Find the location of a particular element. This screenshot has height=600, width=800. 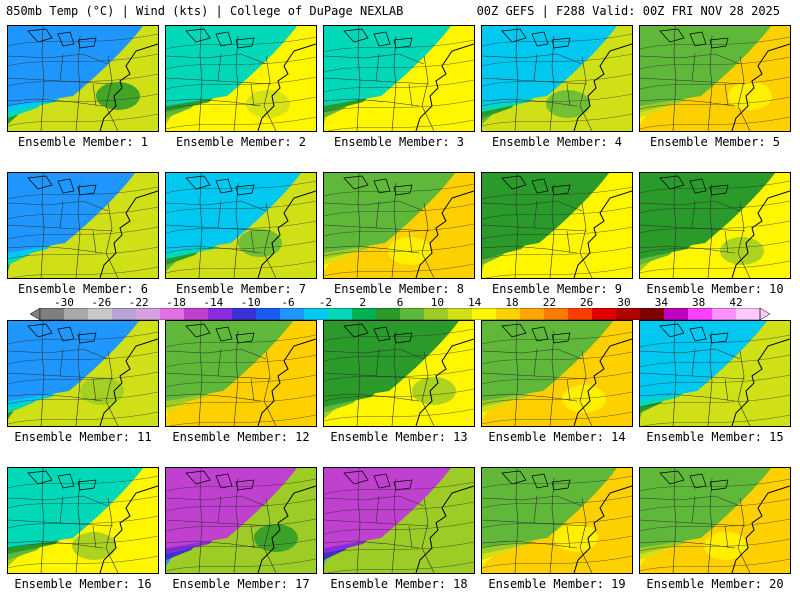

member-caption: Ensemble Member: 6 is located at coordinates (83, 289).